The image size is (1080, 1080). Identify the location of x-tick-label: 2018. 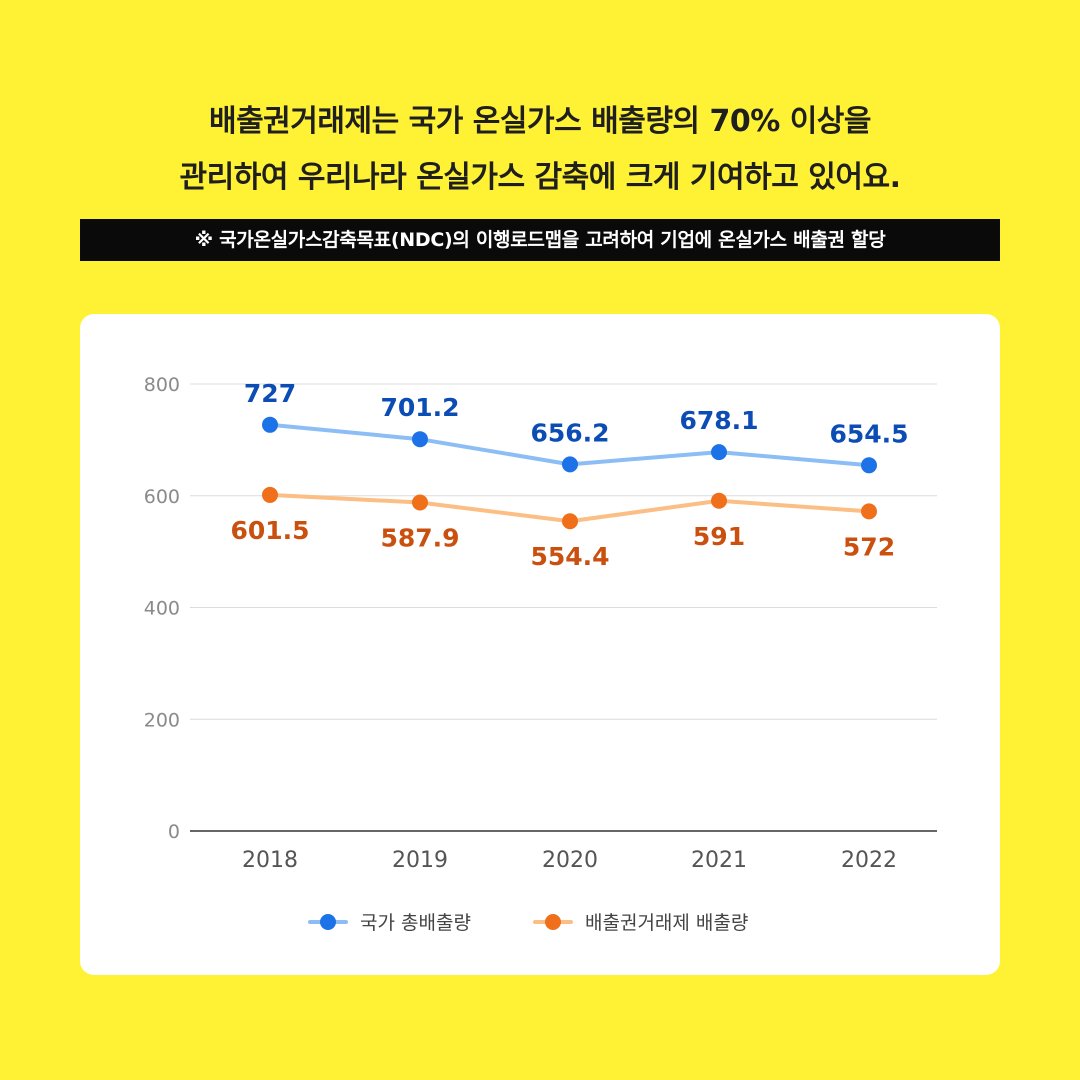
(270, 860).